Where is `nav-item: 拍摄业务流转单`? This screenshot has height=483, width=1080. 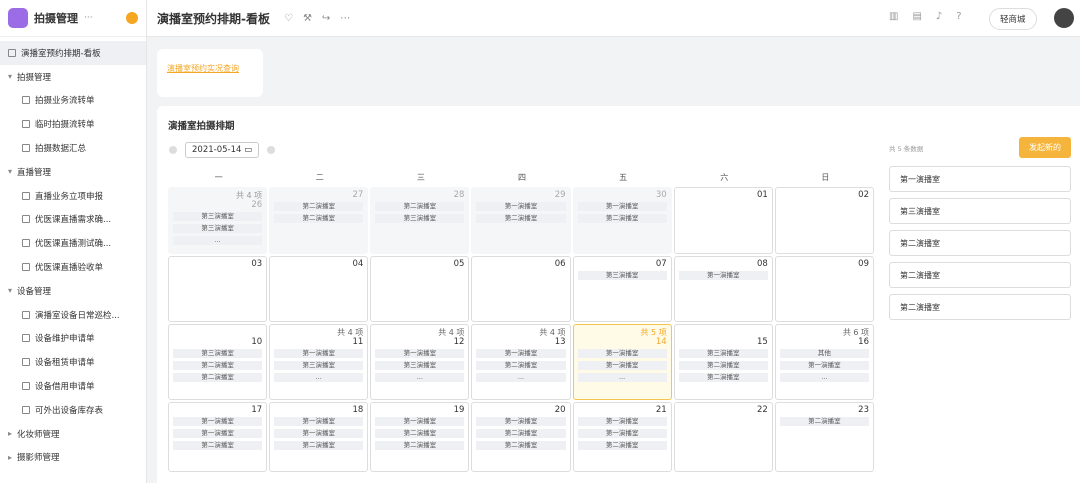 nav-item: 拍摄业务流转单 is located at coordinates (73, 101).